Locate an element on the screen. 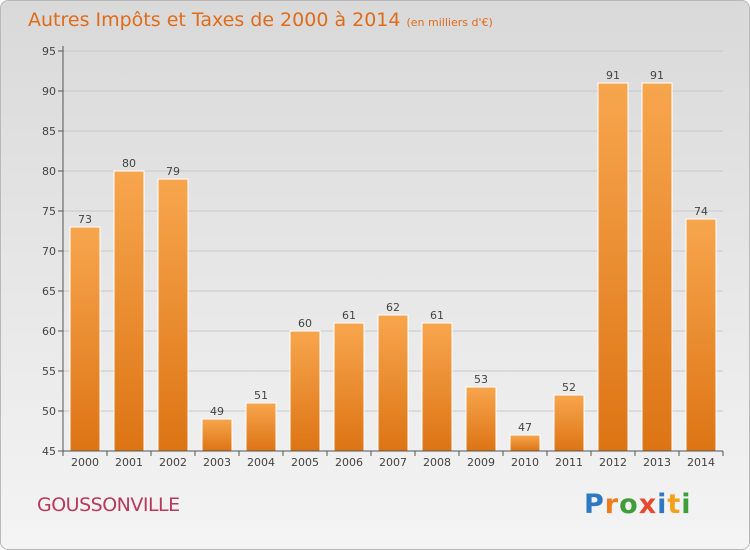 This screenshot has height=550, width=750. x-tick-label: 2005 is located at coordinates (305, 462).